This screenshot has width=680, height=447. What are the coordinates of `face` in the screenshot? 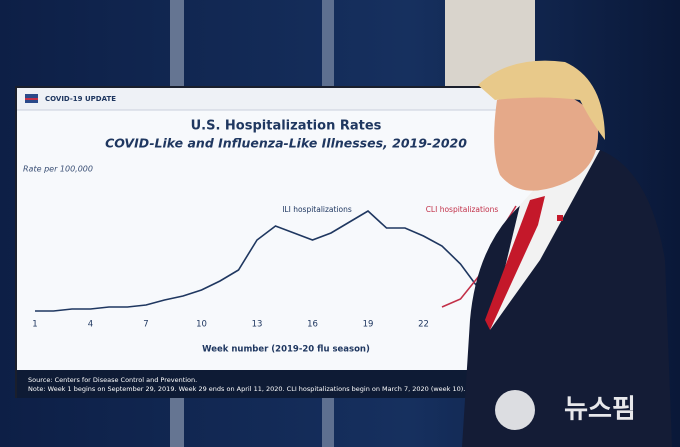 It's located at (546, 140).